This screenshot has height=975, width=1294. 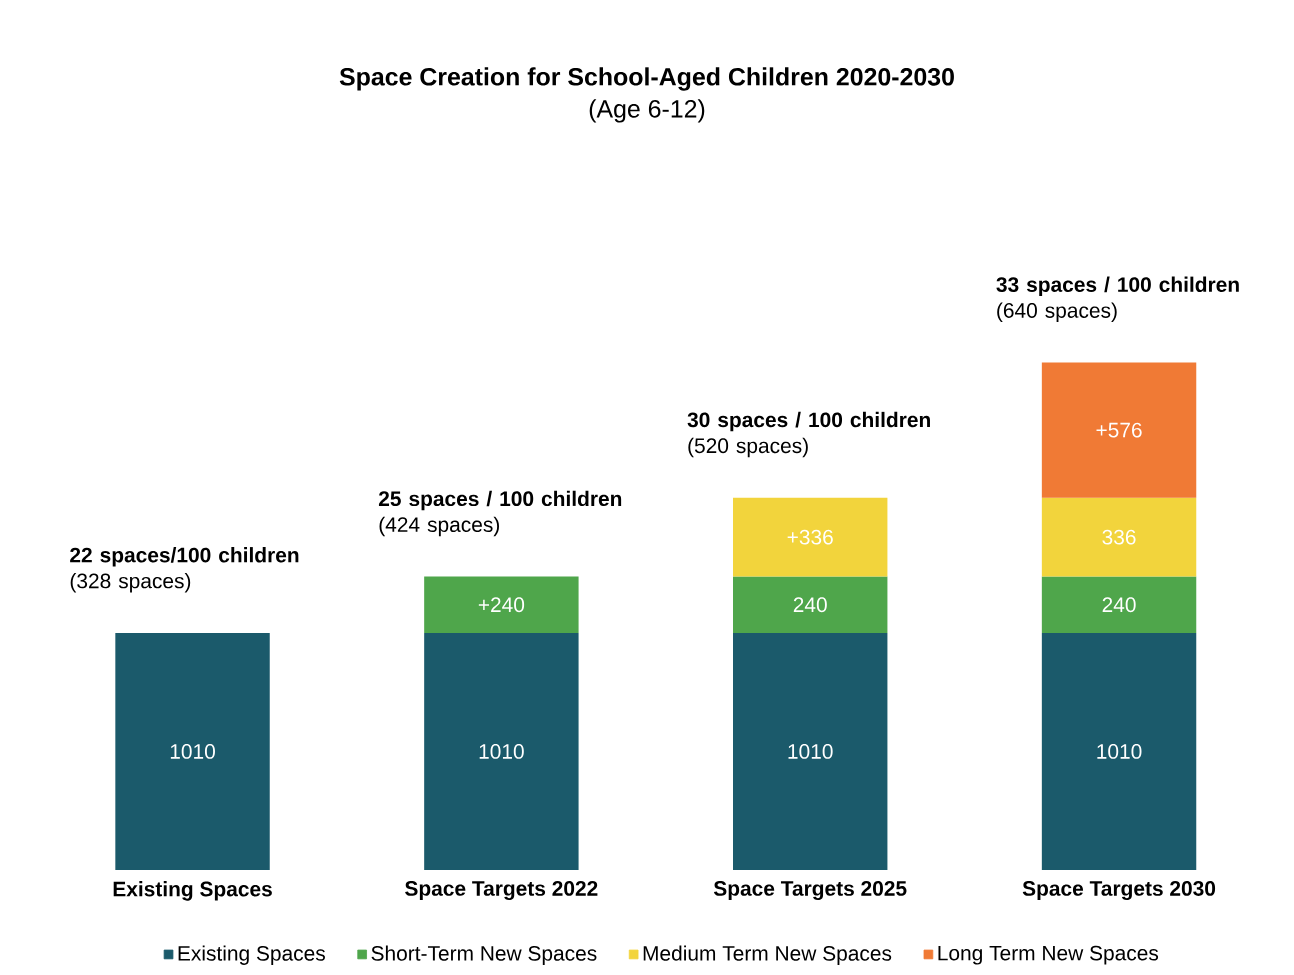 I want to click on legend-label: Existing Spaces, so click(x=251, y=955).